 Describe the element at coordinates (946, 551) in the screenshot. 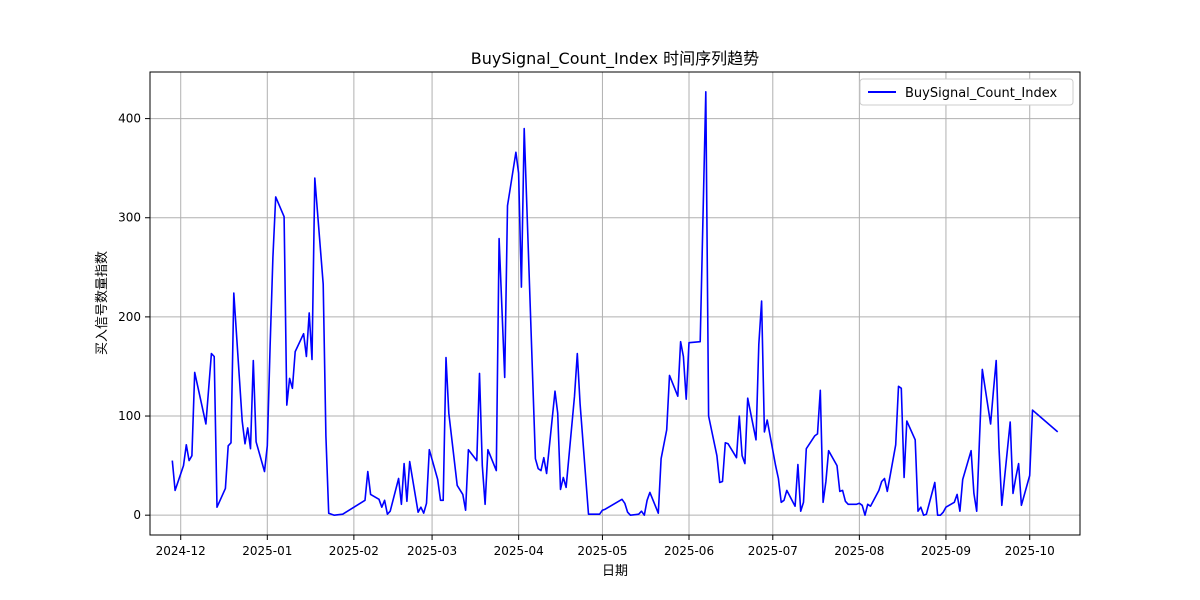

I see `x-tick-label: 2025-09` at that location.